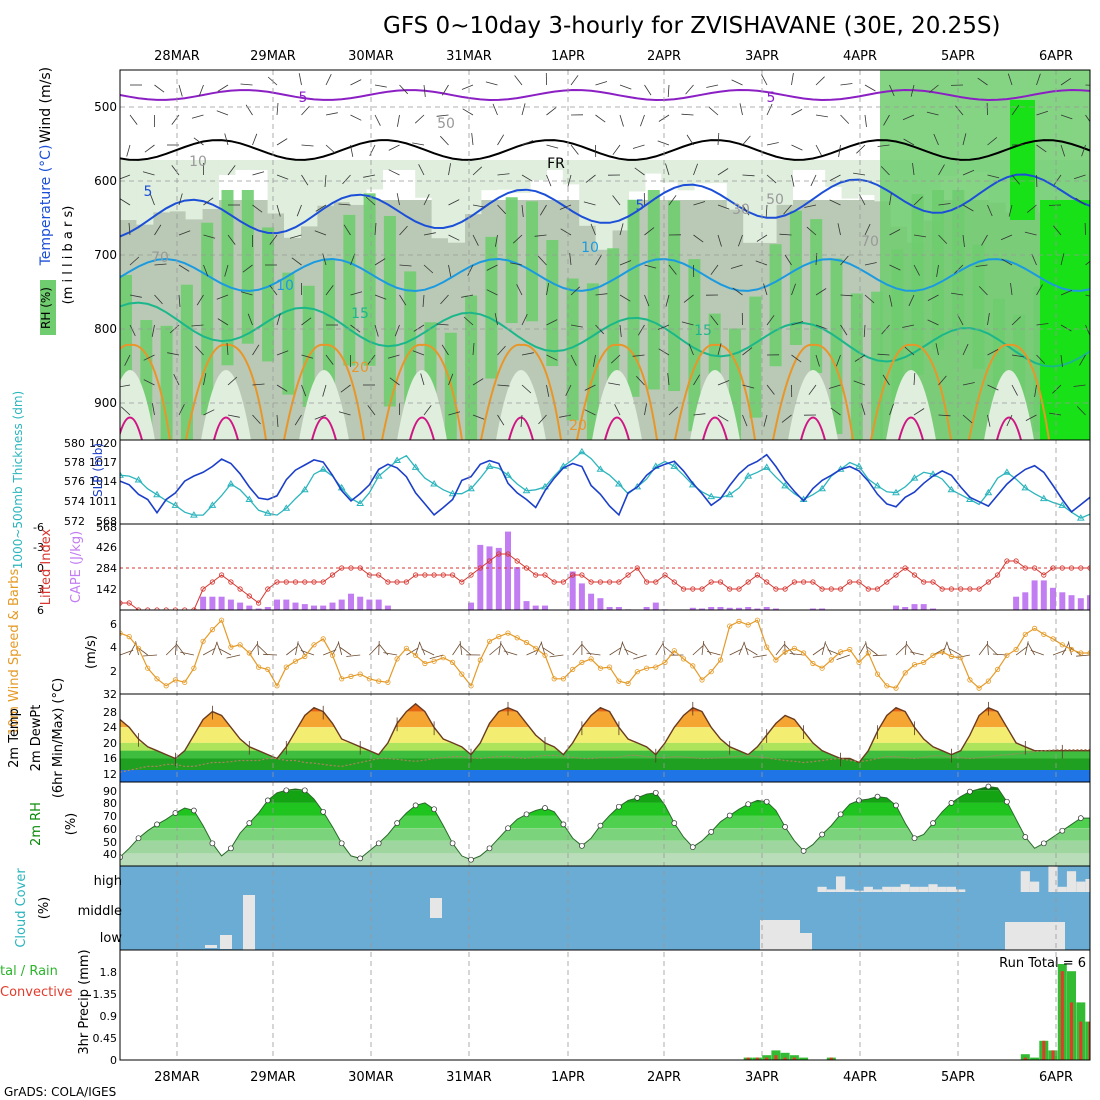 This screenshot has width=1100, height=1100. Describe the element at coordinates (647, 908) in the screenshot. I see `cloud-series` at that location.